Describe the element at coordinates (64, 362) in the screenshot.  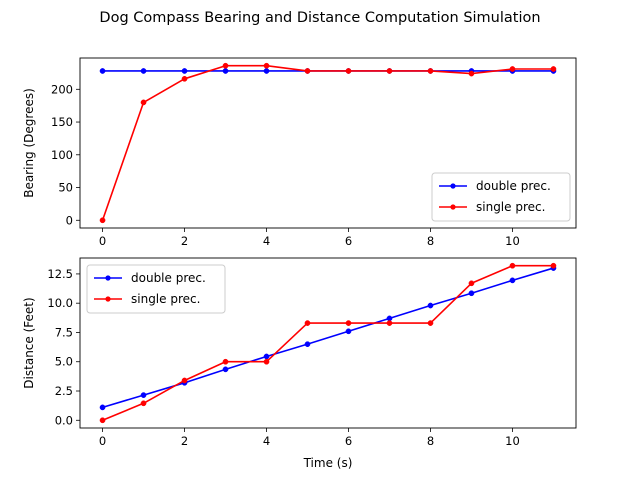
I see `y-tick-label: 5.0` at that location.